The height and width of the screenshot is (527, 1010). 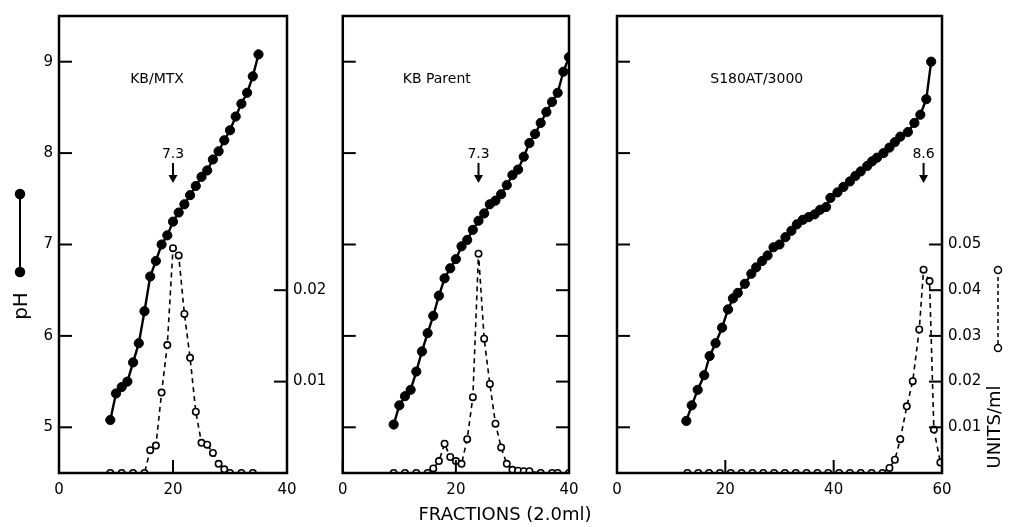 I want to click on text: S180AT/3000, so click(x=757, y=78).